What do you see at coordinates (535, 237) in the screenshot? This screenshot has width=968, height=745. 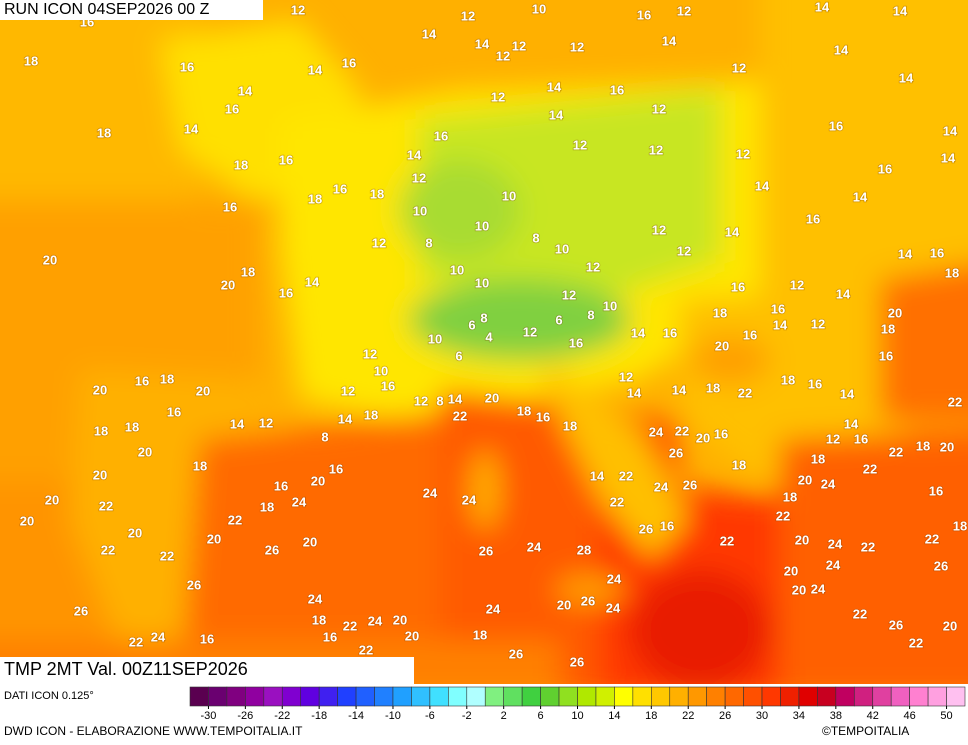 I see `temperature-label: 8` at bounding box center [535, 237].